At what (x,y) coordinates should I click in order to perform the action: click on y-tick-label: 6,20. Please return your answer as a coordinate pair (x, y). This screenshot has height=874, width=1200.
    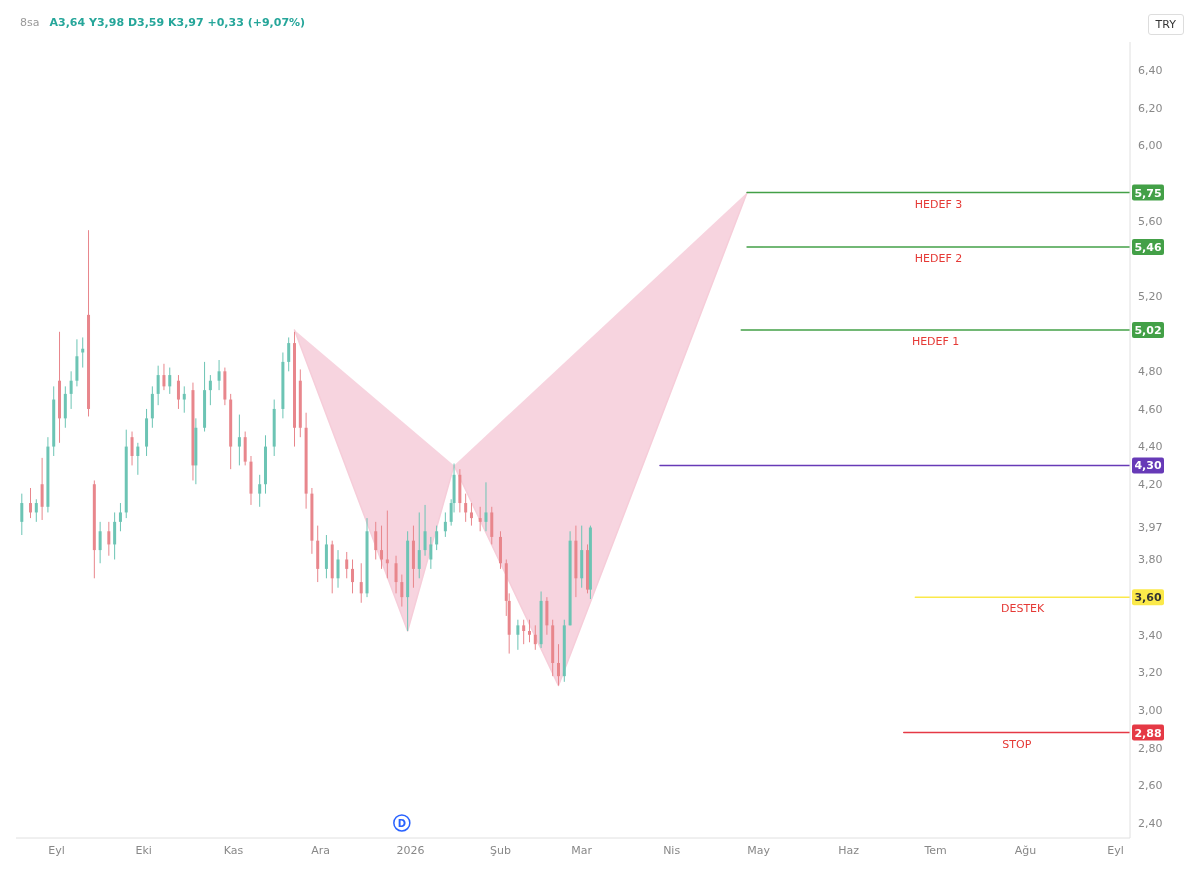
    Looking at the image, I should click on (1150, 108).